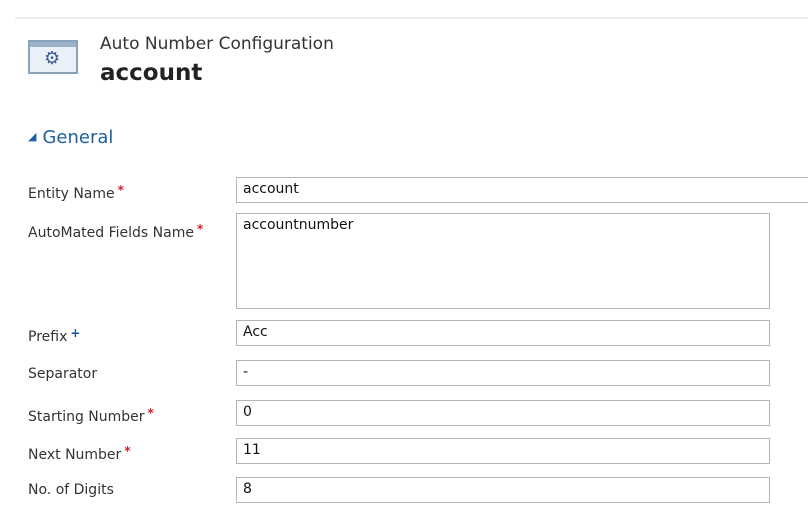  Describe the element at coordinates (503, 413) in the screenshot. I see `starting-number-input: 0` at that location.